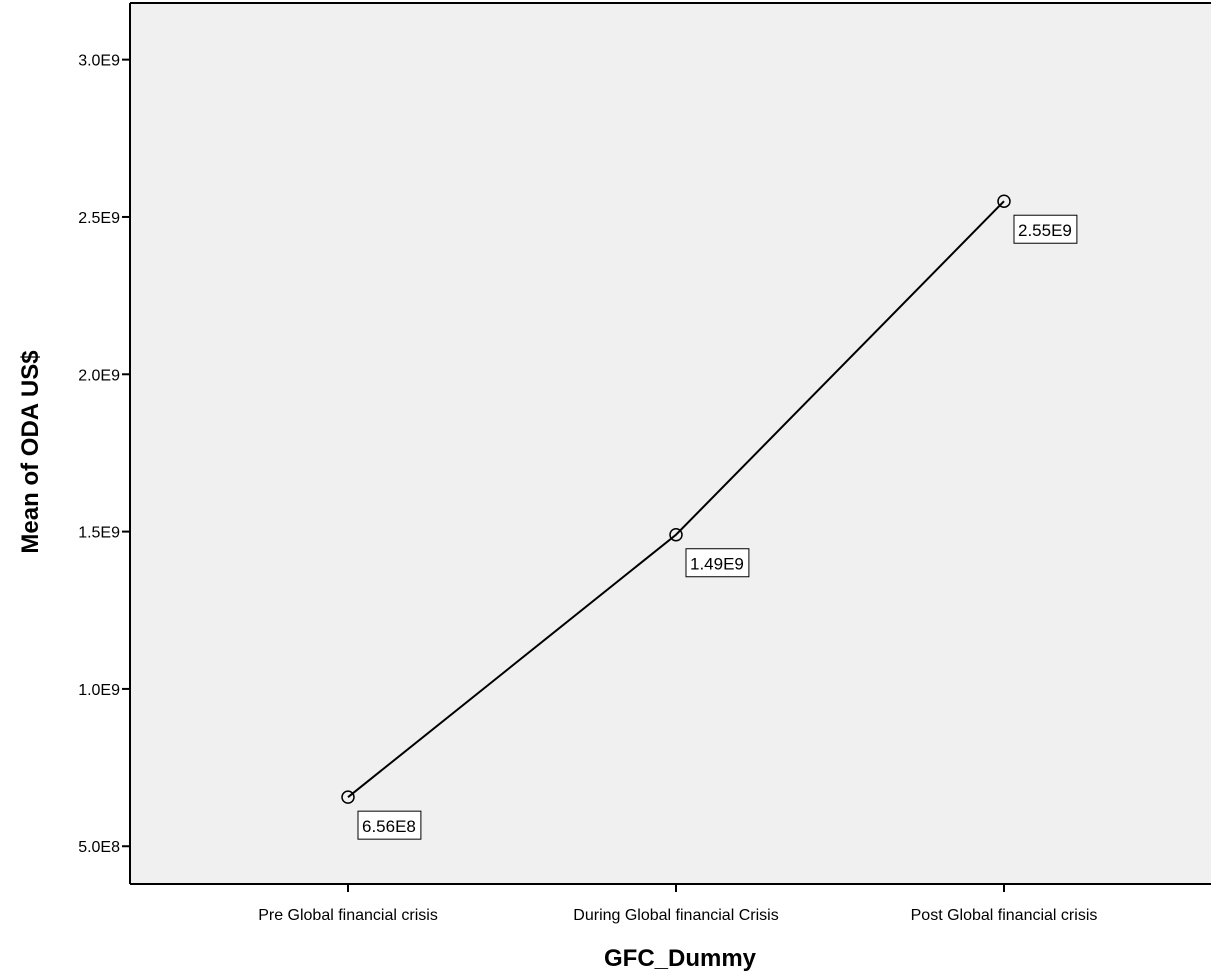 Image resolution: width=1211 pixels, height=974 pixels. What do you see at coordinates (99, 690) in the screenshot?
I see `y-tick-label: 1.0E9` at bounding box center [99, 690].